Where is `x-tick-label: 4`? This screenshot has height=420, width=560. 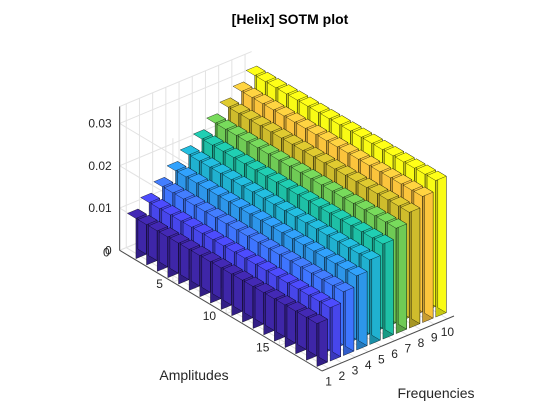
x-tick-label: 4 is located at coordinates (368, 365).